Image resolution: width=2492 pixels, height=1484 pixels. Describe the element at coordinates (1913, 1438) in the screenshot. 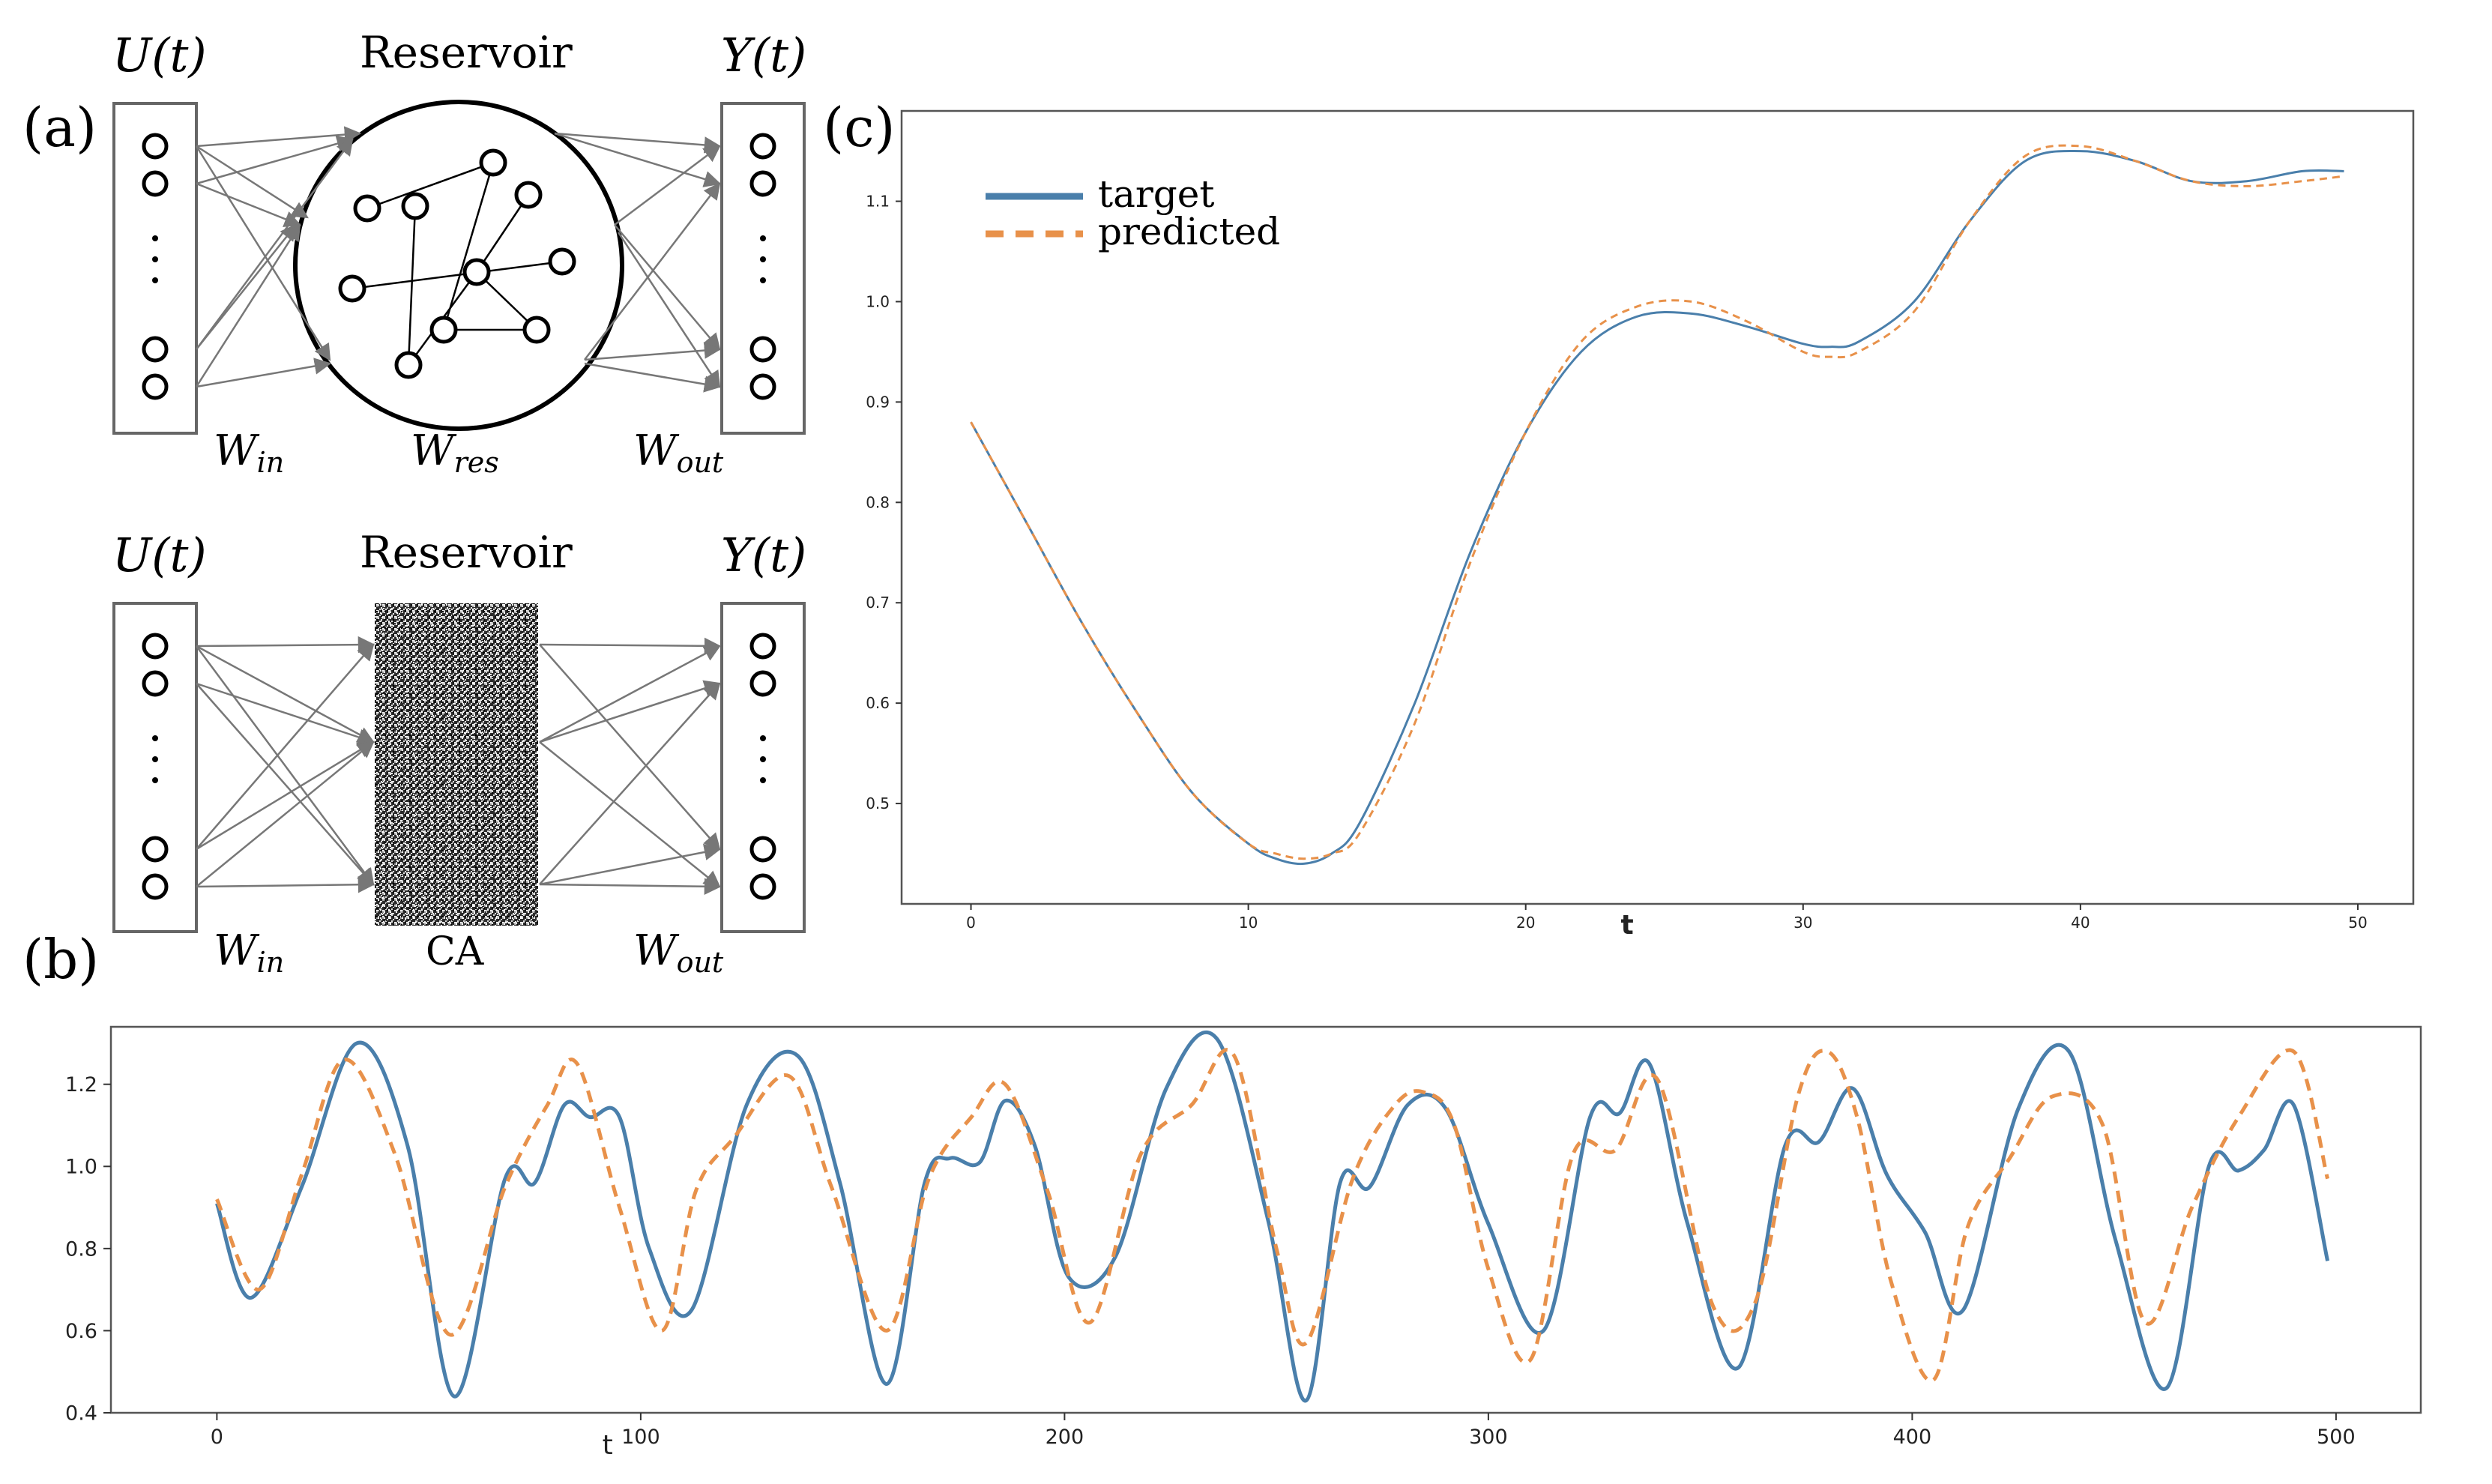

I see `x-tick-label: 400` at that location.